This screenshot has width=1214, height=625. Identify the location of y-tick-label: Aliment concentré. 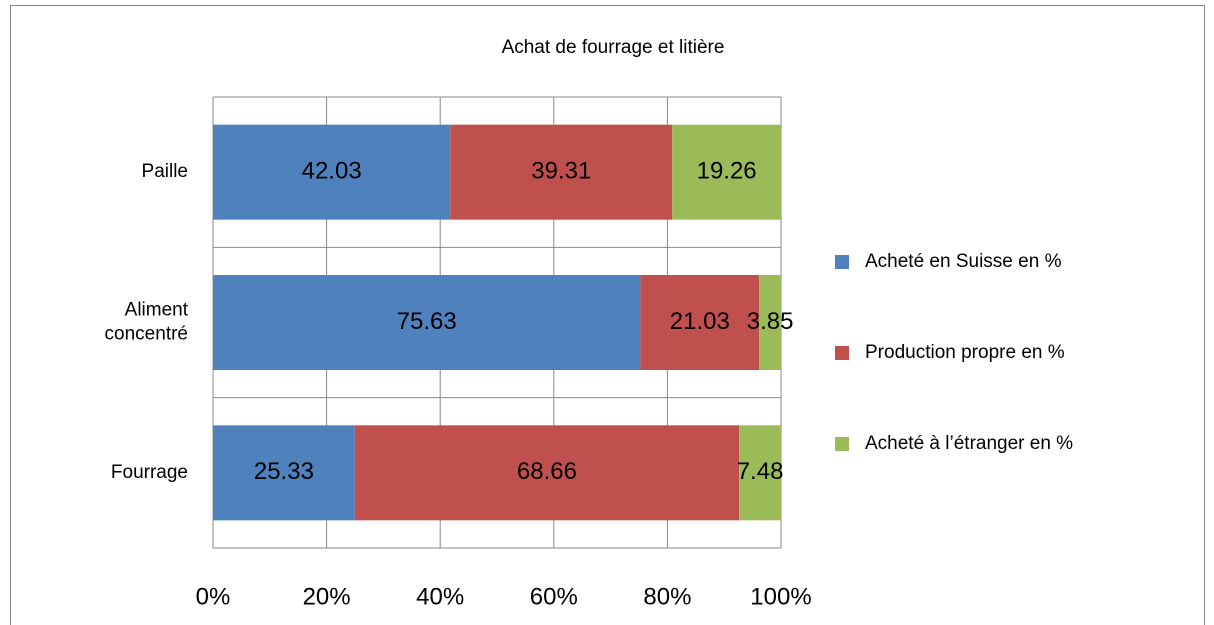
(147, 322).